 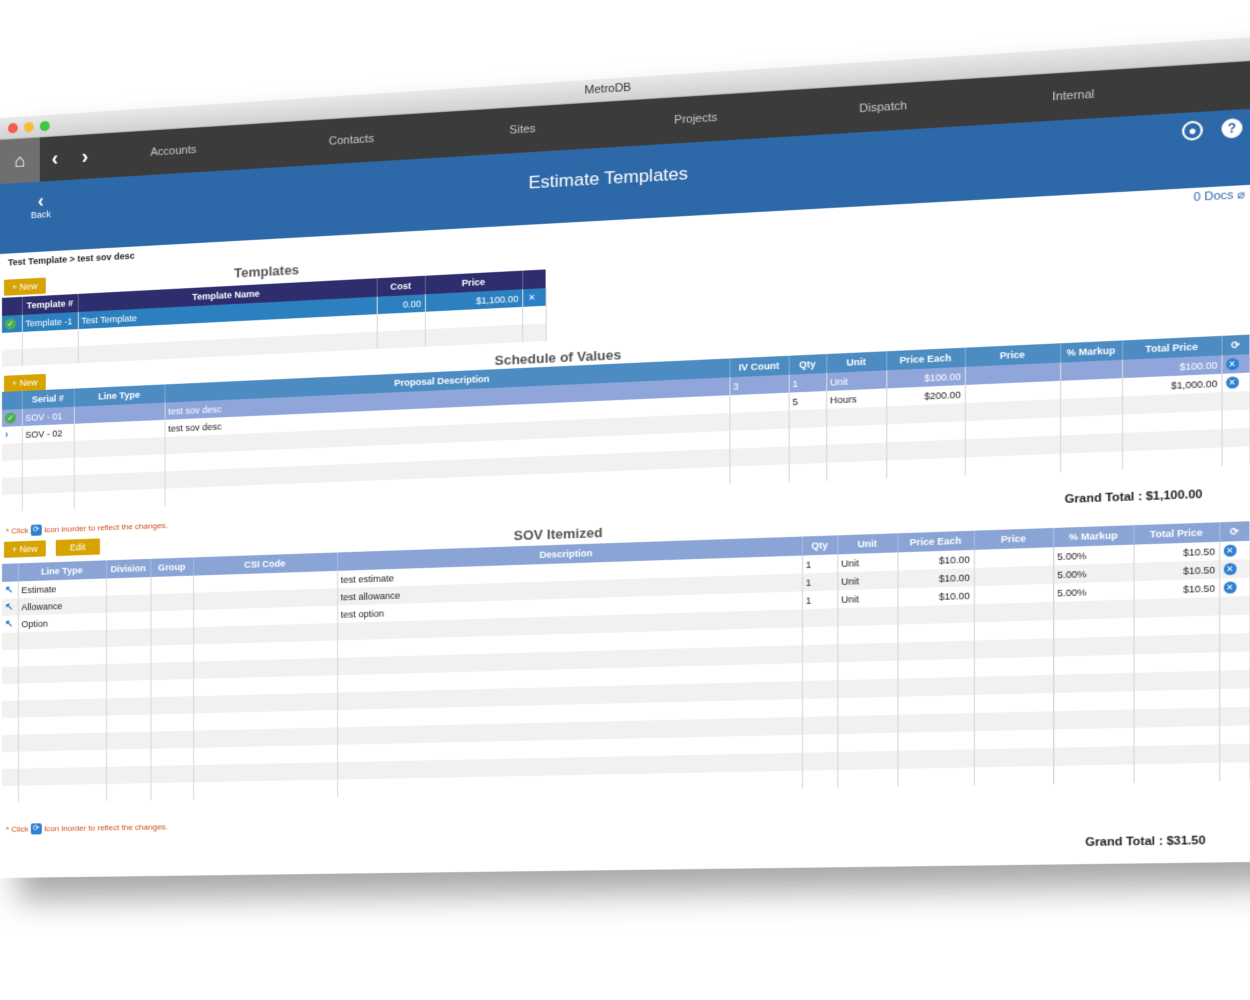 What do you see at coordinates (819, 545) in the screenshot?
I see `itemized-header-qty: Qty` at bounding box center [819, 545].